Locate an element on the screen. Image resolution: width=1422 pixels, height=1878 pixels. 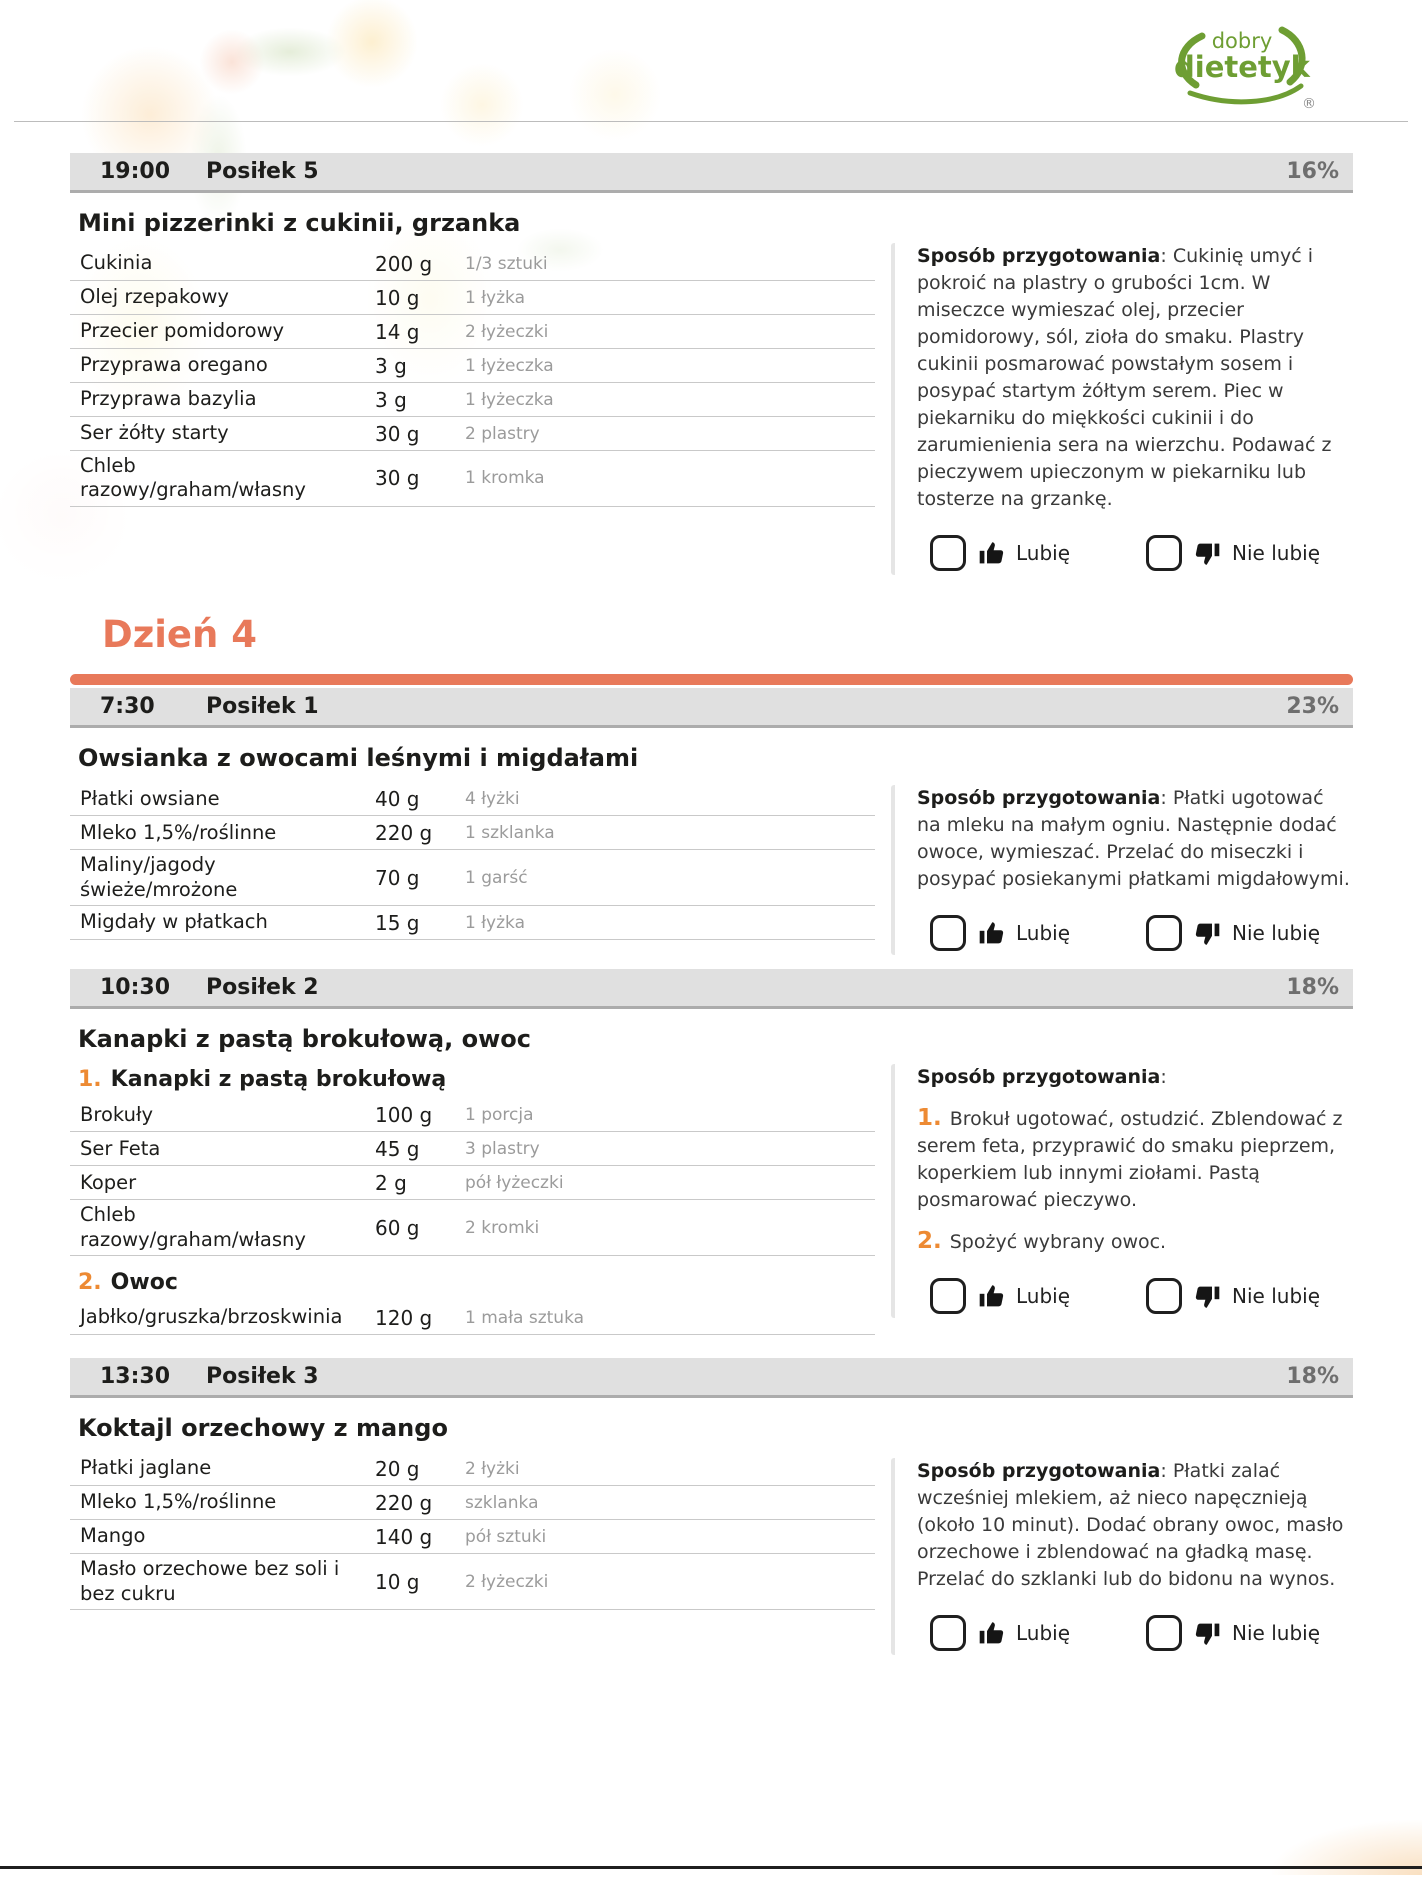
thumb-down-icon is located at coordinates (1207, 553).